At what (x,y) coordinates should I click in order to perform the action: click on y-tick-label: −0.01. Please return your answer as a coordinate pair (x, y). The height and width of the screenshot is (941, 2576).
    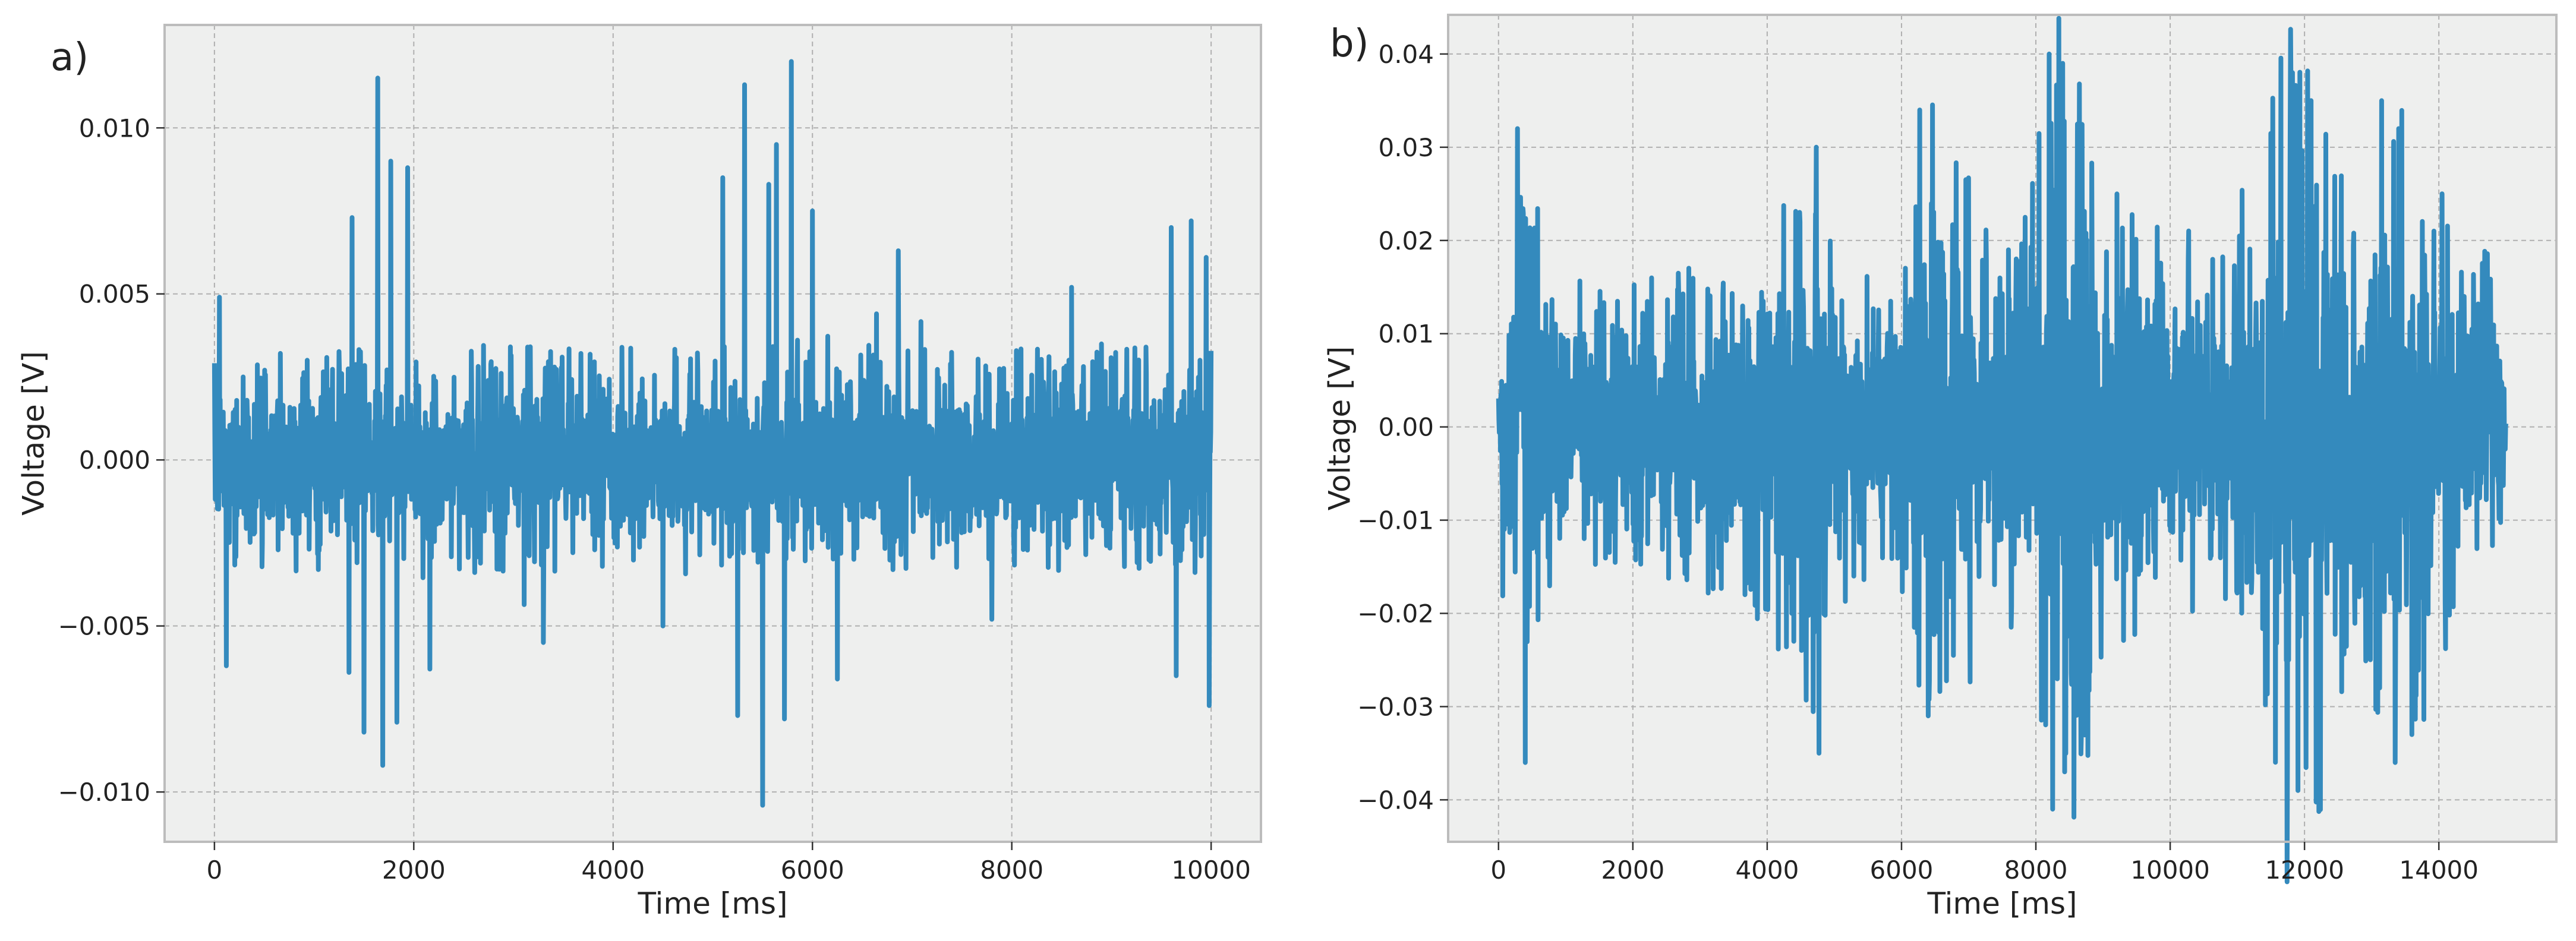
    Looking at the image, I should click on (1396, 520).